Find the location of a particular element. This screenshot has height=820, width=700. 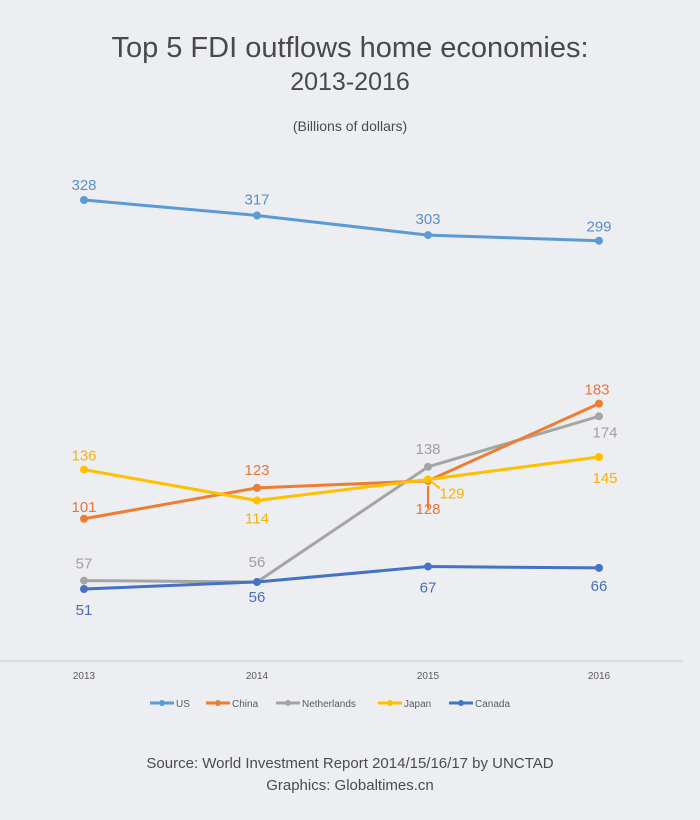

x-tick-label-2016: 2016 is located at coordinates (599, 676).